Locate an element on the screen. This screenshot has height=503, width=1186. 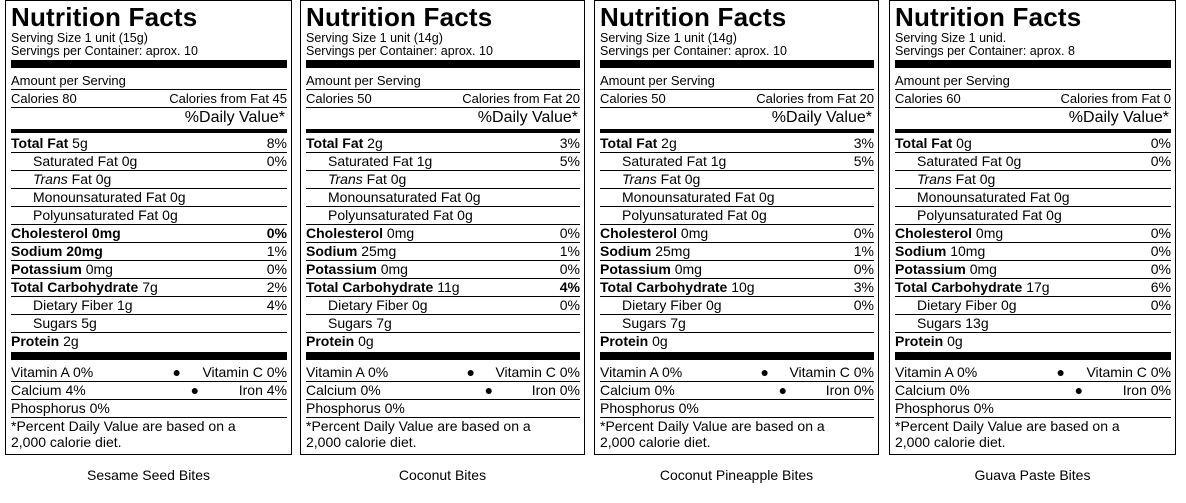
sugars-row: Sugars 13g is located at coordinates (1033, 324).